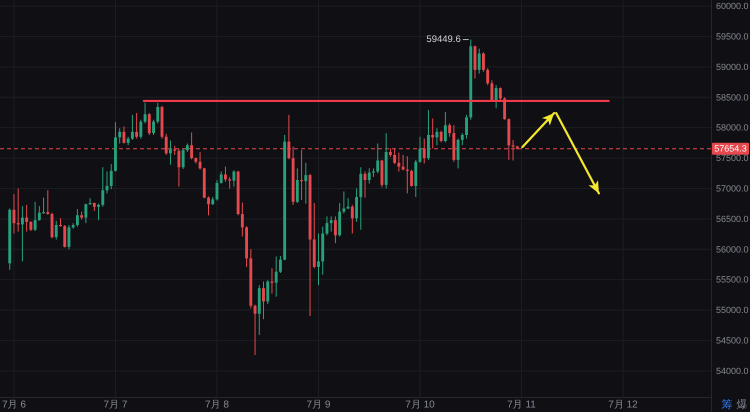 This screenshot has height=412, width=750. What do you see at coordinates (732, 97) in the screenshot?
I see `y-tick-label: 58500.0` at bounding box center [732, 97].